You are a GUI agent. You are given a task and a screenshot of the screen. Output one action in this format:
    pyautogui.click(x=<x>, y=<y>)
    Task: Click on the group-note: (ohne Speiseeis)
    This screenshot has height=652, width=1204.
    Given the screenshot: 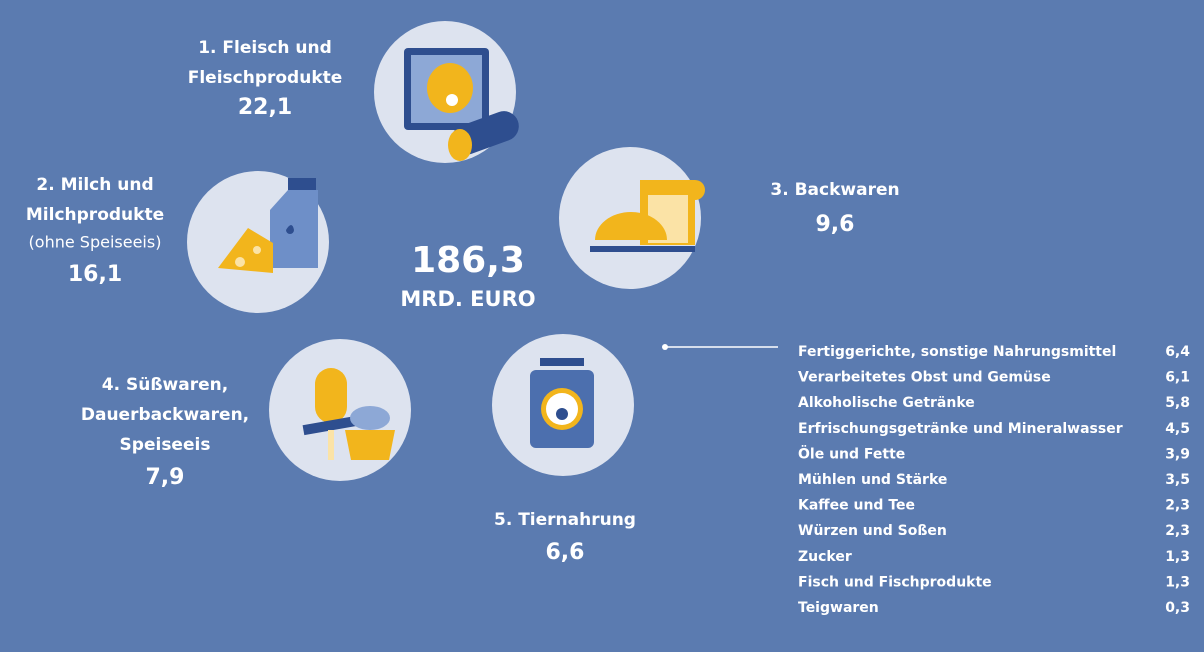 What is the action you would take?
    pyautogui.click(x=95, y=242)
    